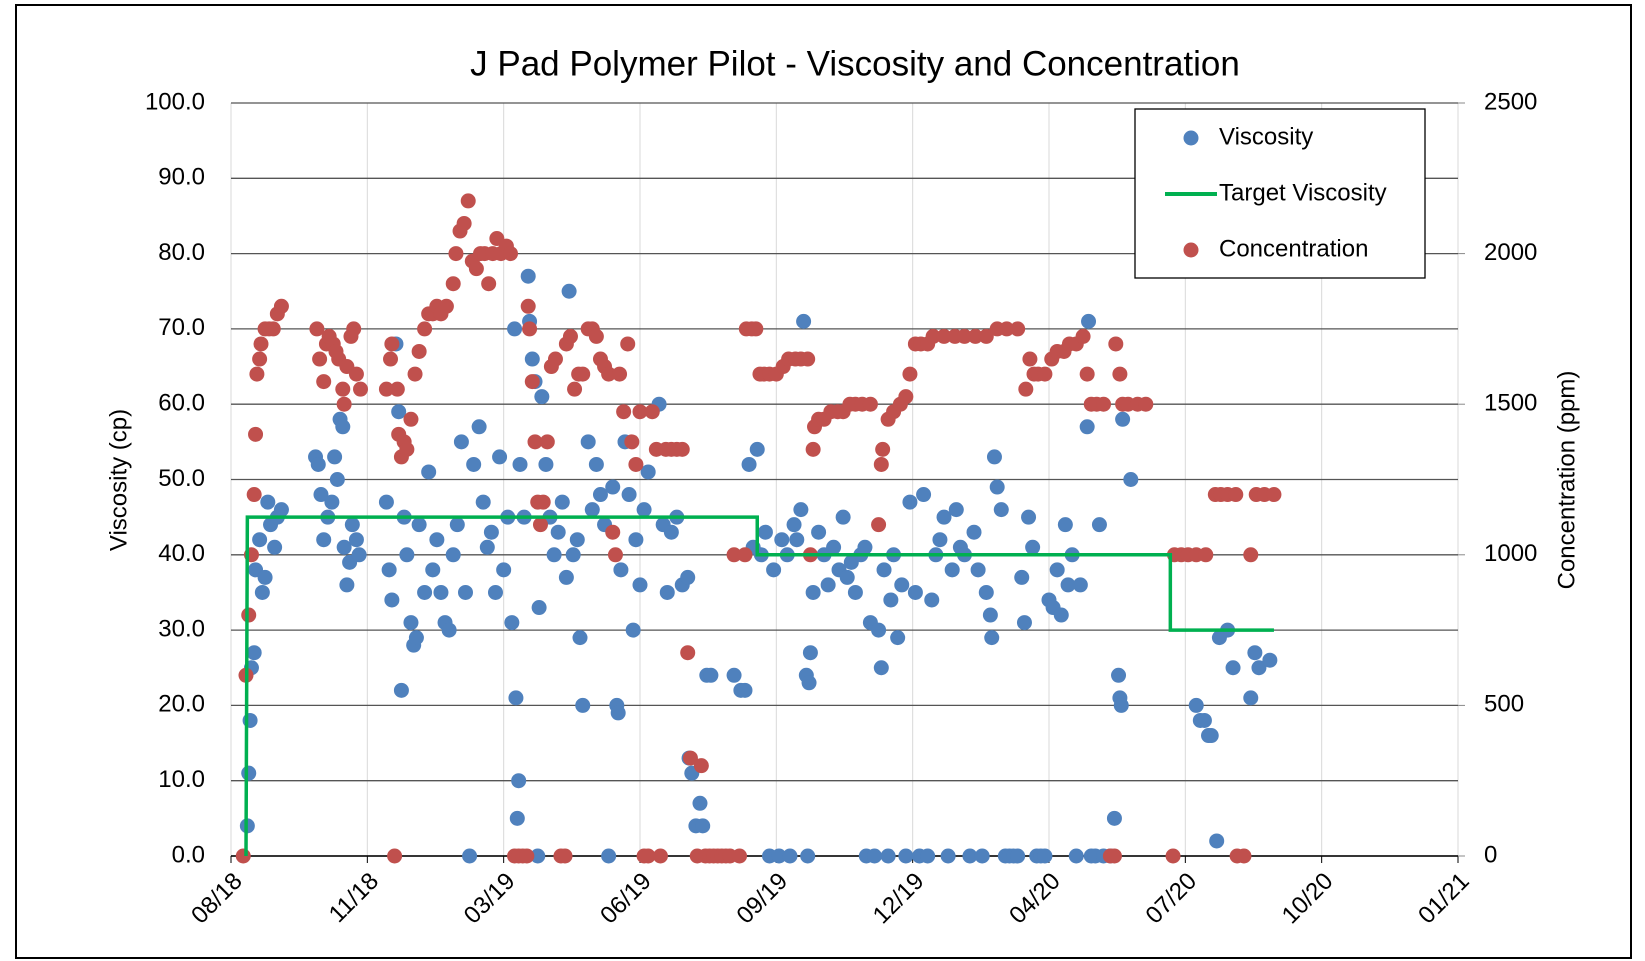 Image resolution: width=1645 pixels, height=961 pixels. I want to click on y-tick-label: 40.0, so click(181, 553).